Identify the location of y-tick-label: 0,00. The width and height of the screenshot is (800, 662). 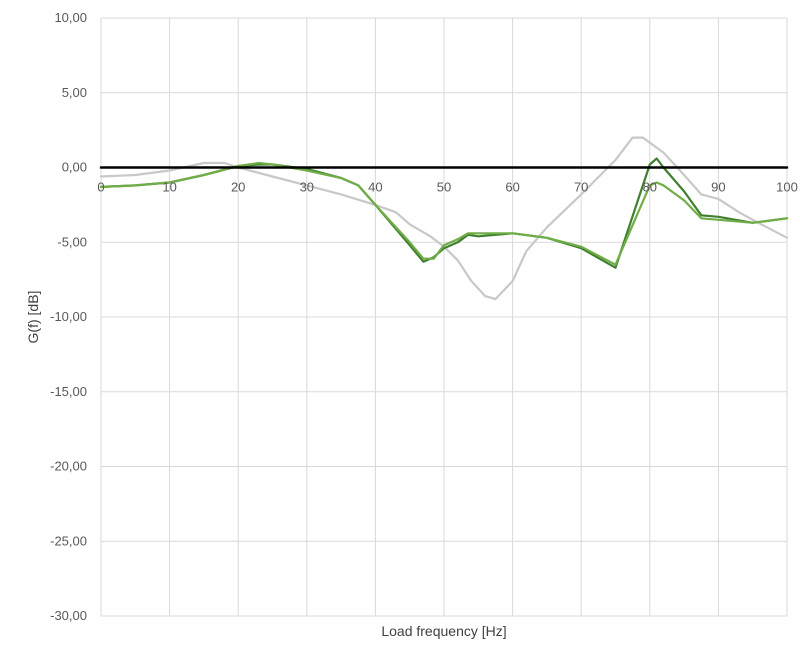
(74, 167).